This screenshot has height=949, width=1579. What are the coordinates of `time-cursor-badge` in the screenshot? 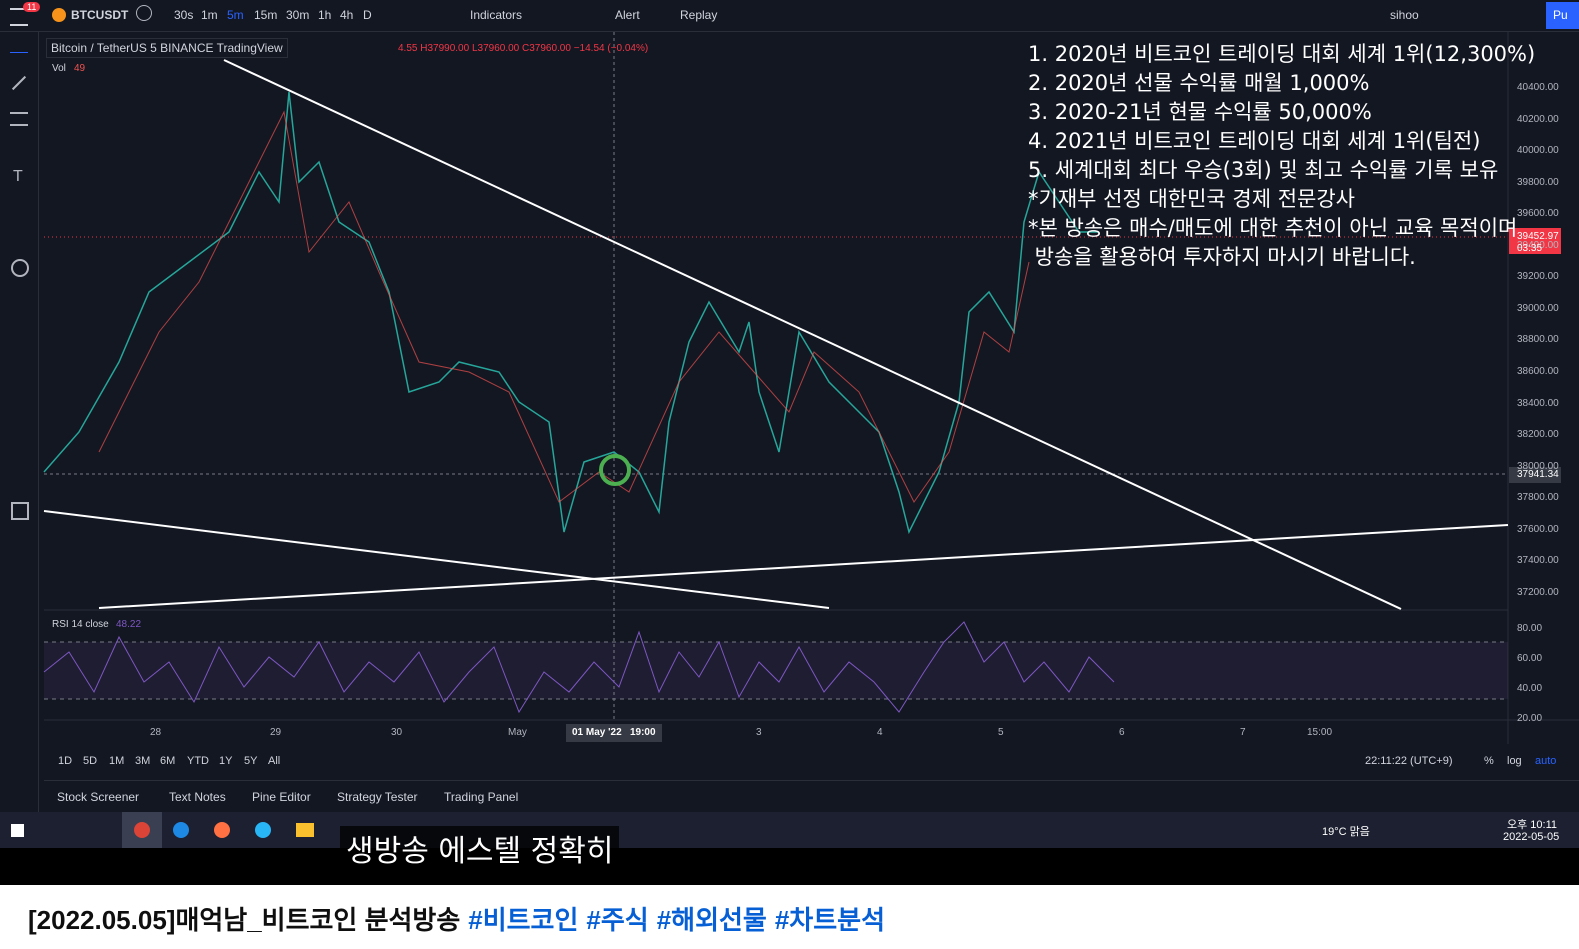 It's located at (614, 733).